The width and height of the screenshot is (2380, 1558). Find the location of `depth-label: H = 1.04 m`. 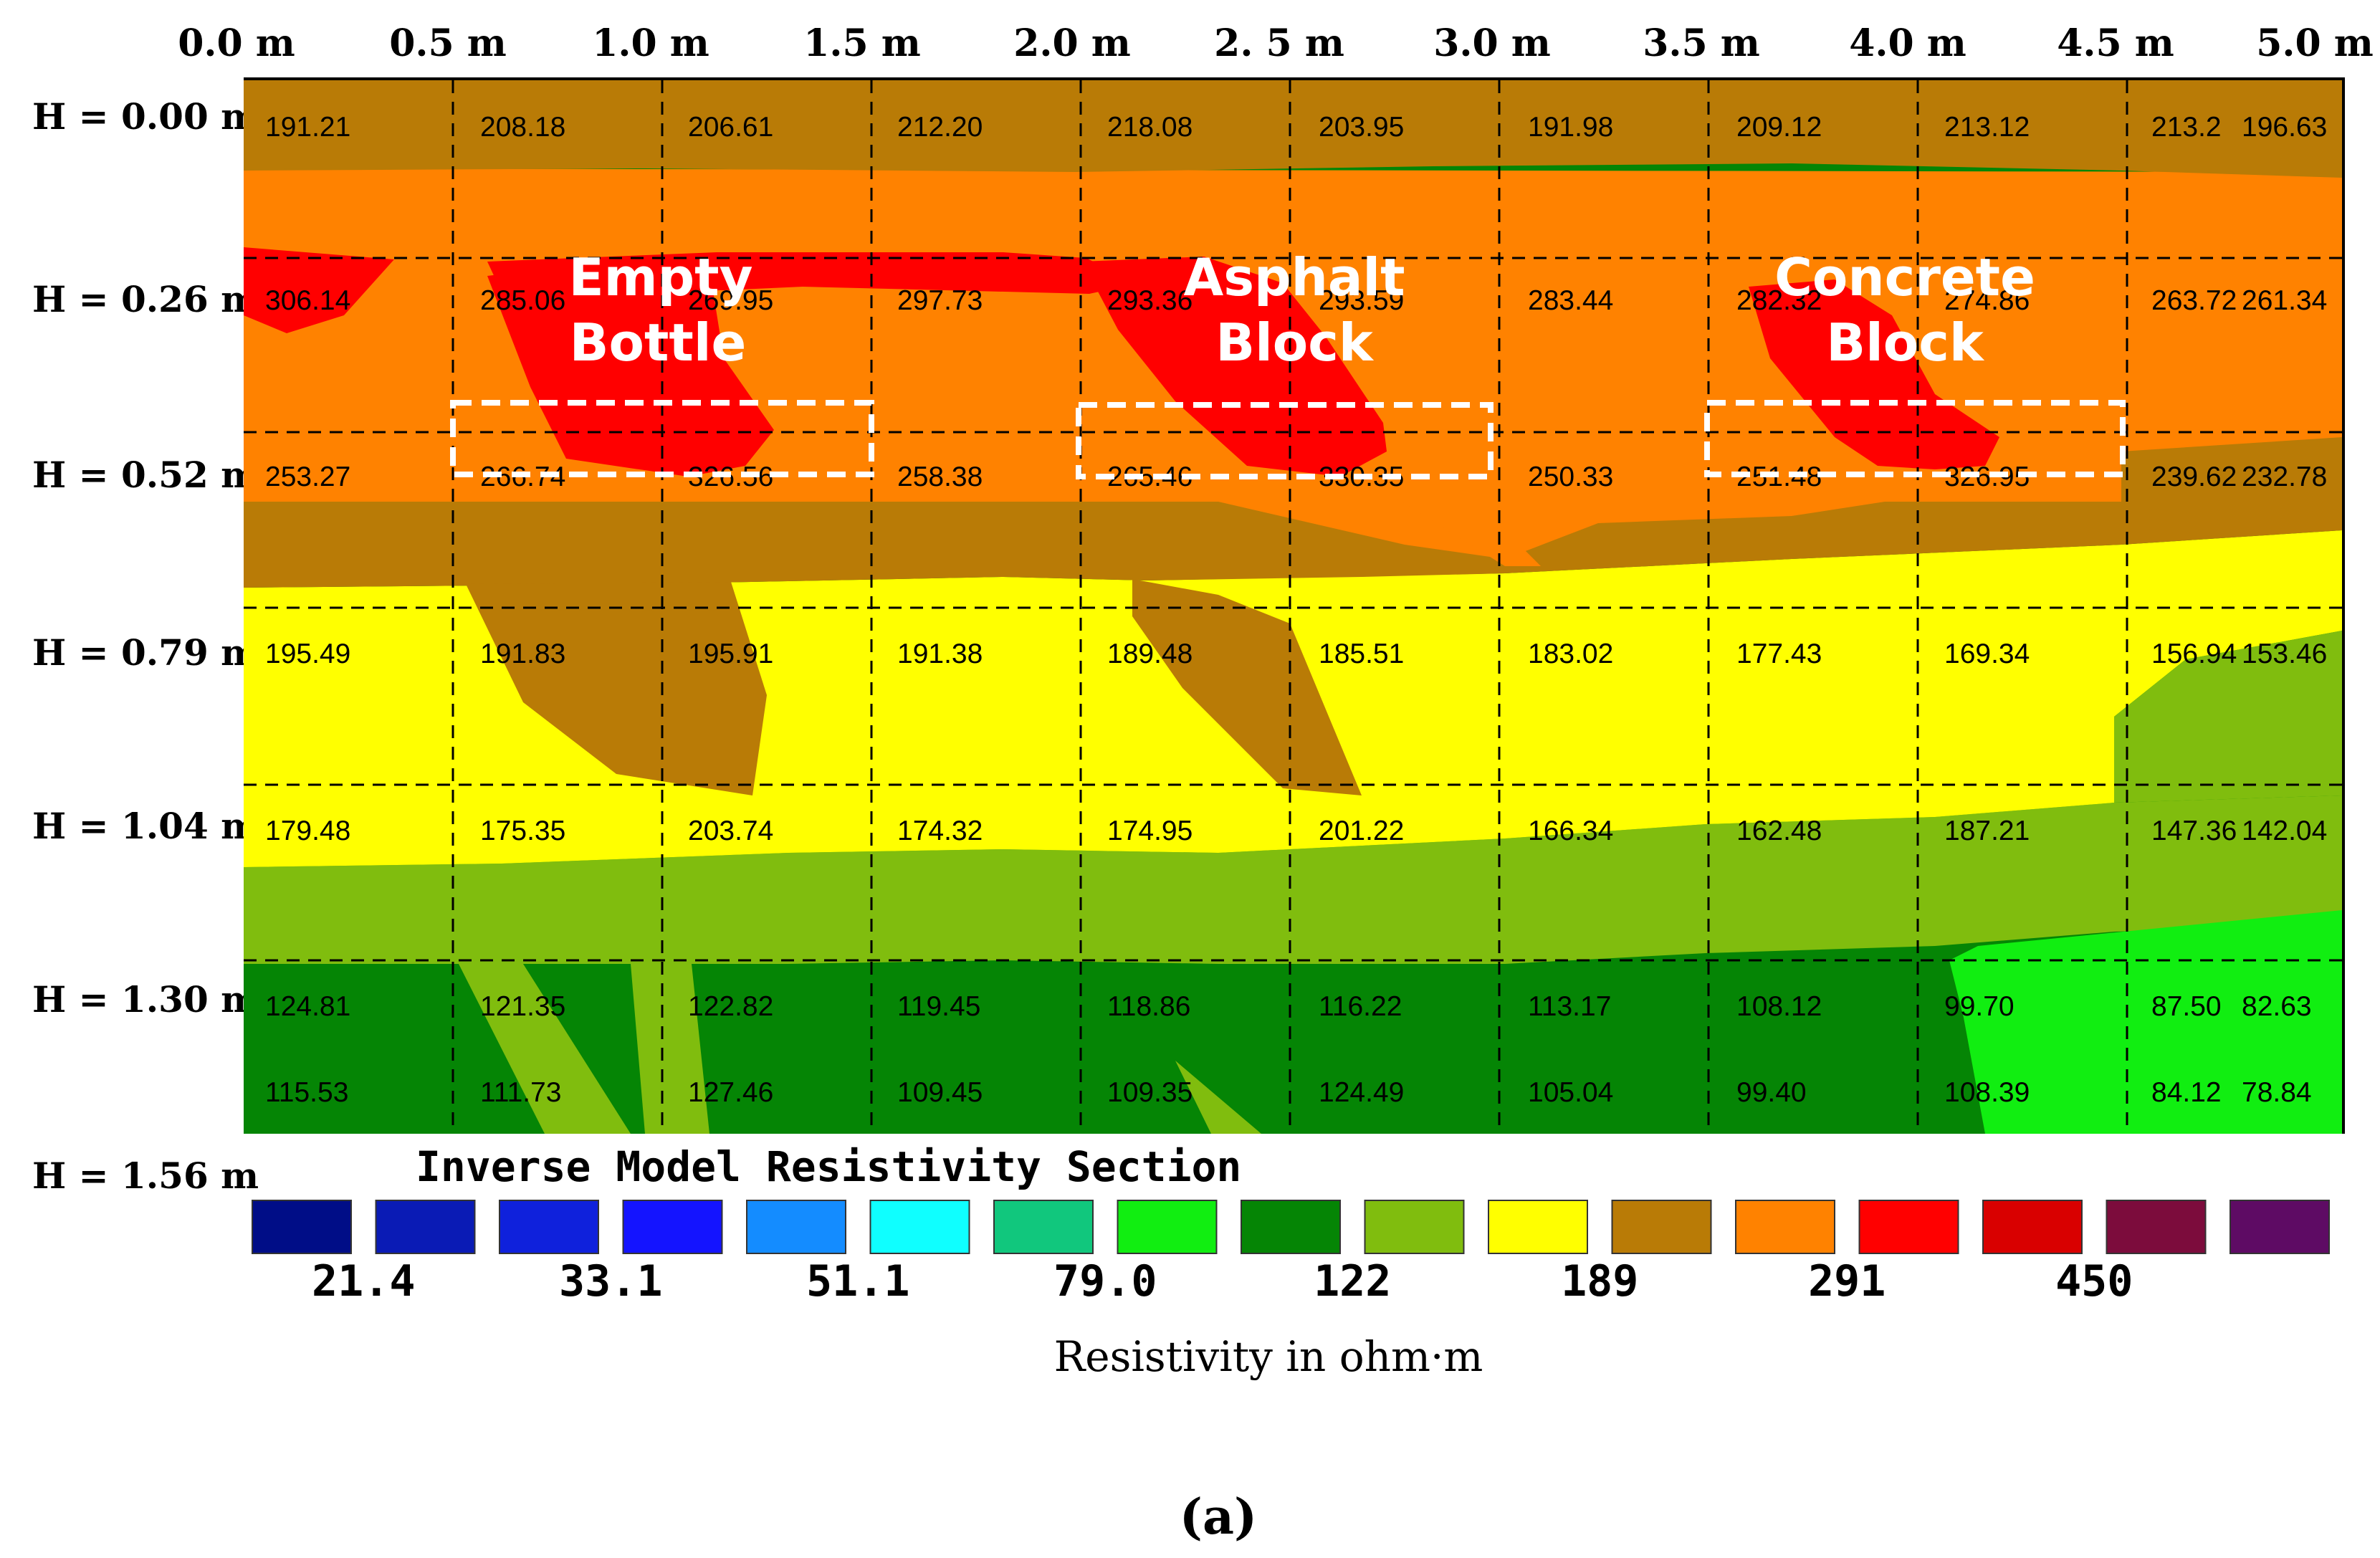

depth-label: H = 1.04 m is located at coordinates (145, 826).